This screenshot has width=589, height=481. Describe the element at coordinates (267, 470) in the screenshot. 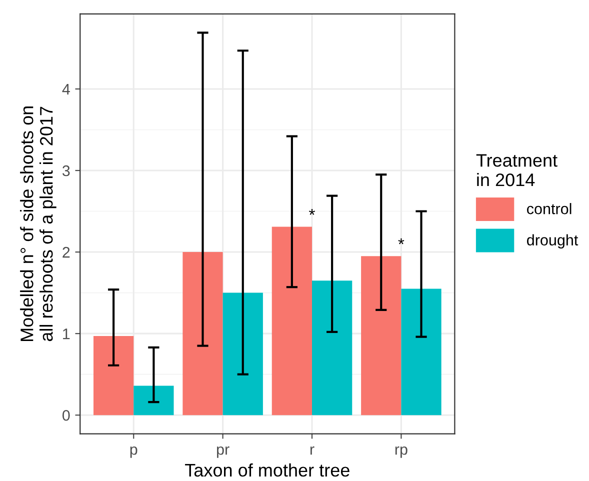

I see `x-axis-title: Taxon of mother tree` at that location.